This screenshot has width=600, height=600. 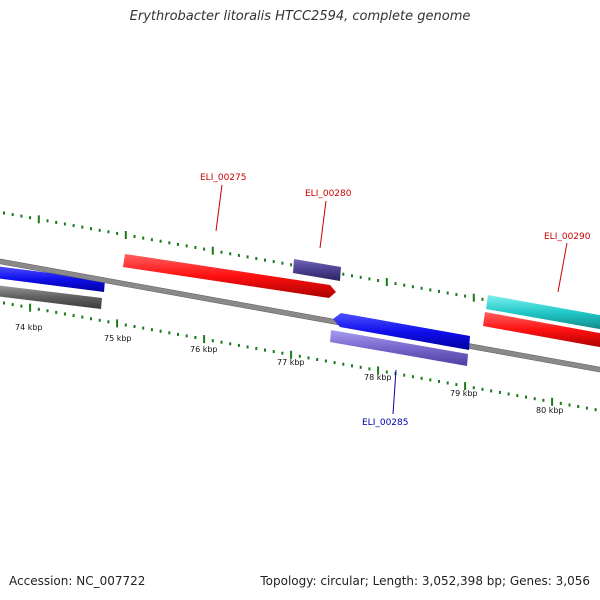 I want to click on gene-label-eli-00280: ELI_00280, so click(x=328, y=194).